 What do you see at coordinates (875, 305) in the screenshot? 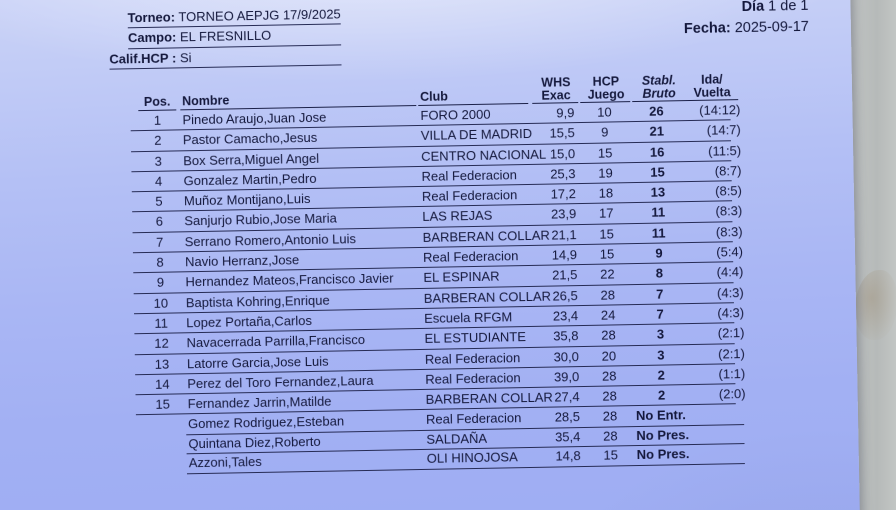
I see `background-stain` at bounding box center [875, 305].